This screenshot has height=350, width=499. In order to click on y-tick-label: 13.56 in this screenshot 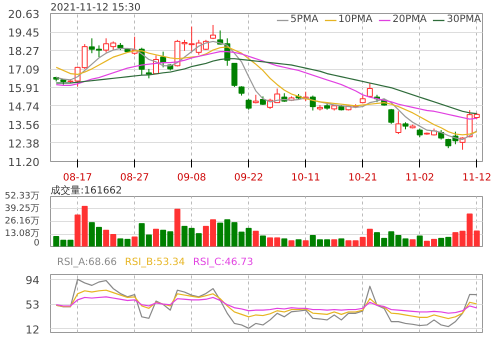, I will do `click(24, 125)`.